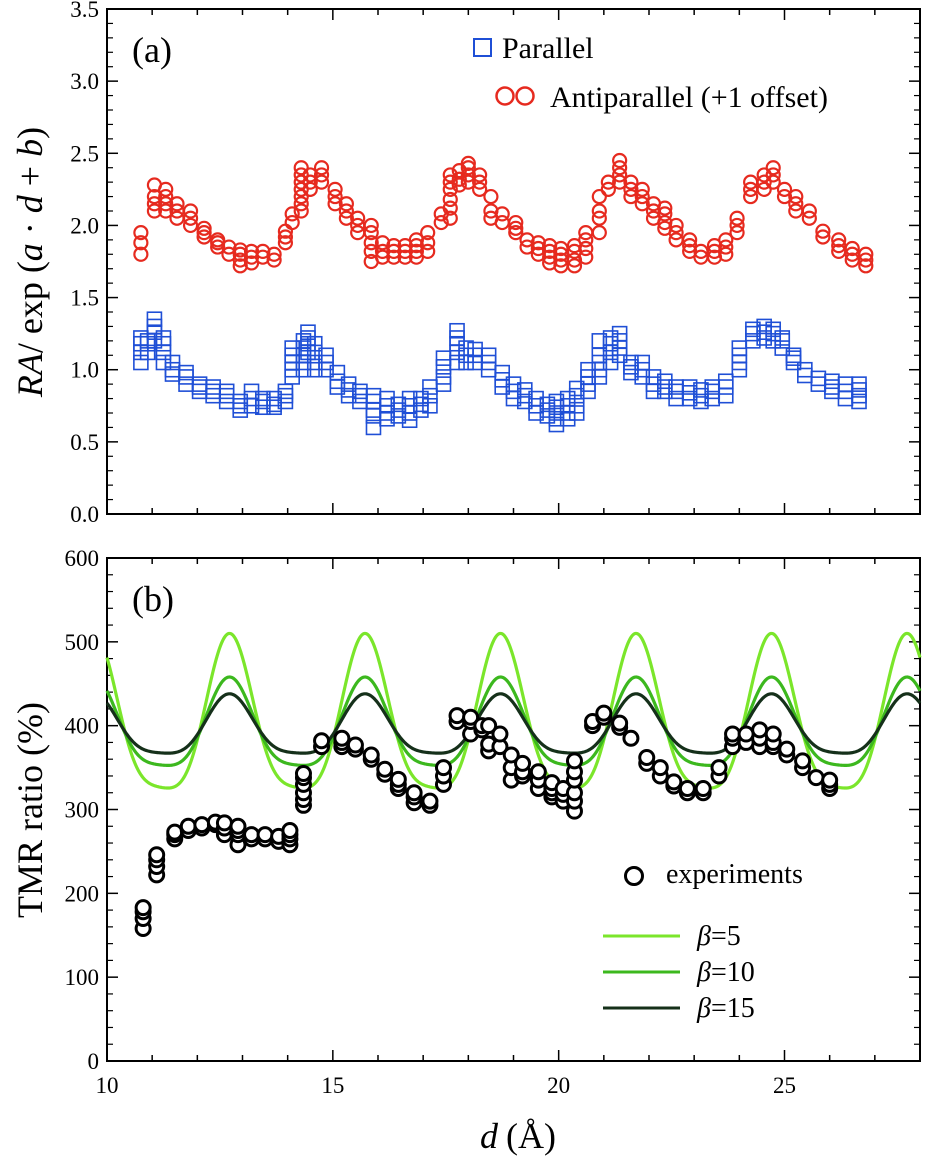 Image resolution: width=927 pixels, height=1160 pixels. Describe the element at coordinates (82, 893) in the screenshot. I see `panel-b-ytick-label: 200` at that location.